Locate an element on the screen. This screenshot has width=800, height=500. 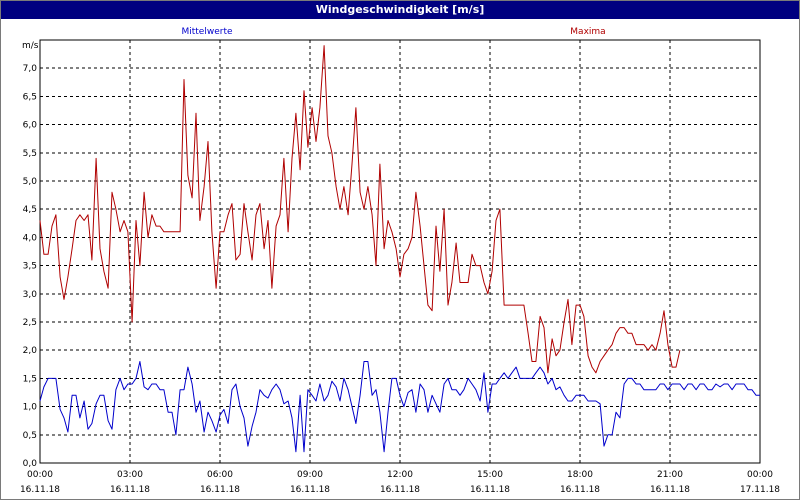
legend-maxima: Maxima is located at coordinates (587, 32).